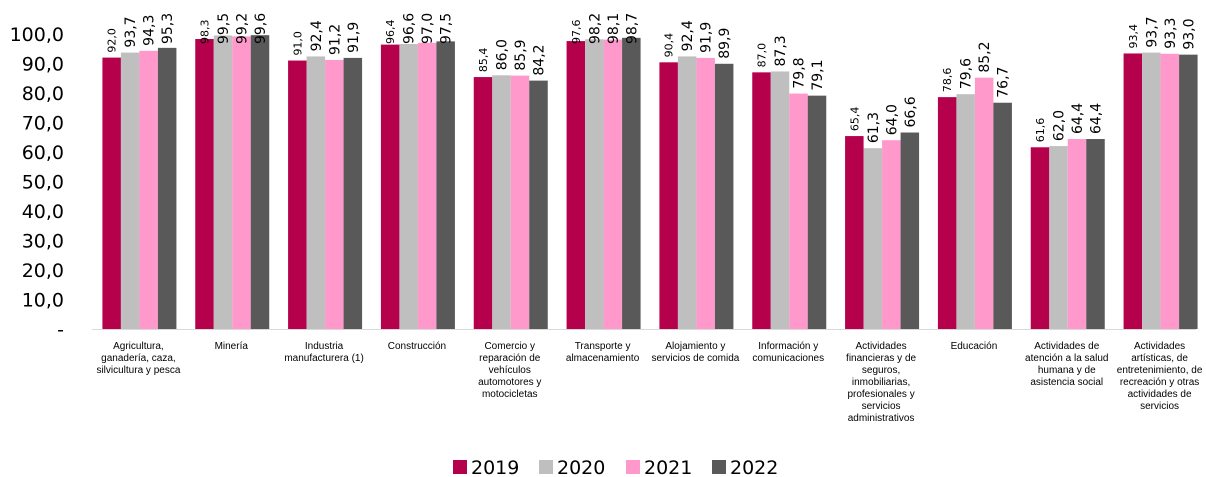  Describe the element at coordinates (1133, 36) in the screenshot. I see `data-label: 93,4` at that location.